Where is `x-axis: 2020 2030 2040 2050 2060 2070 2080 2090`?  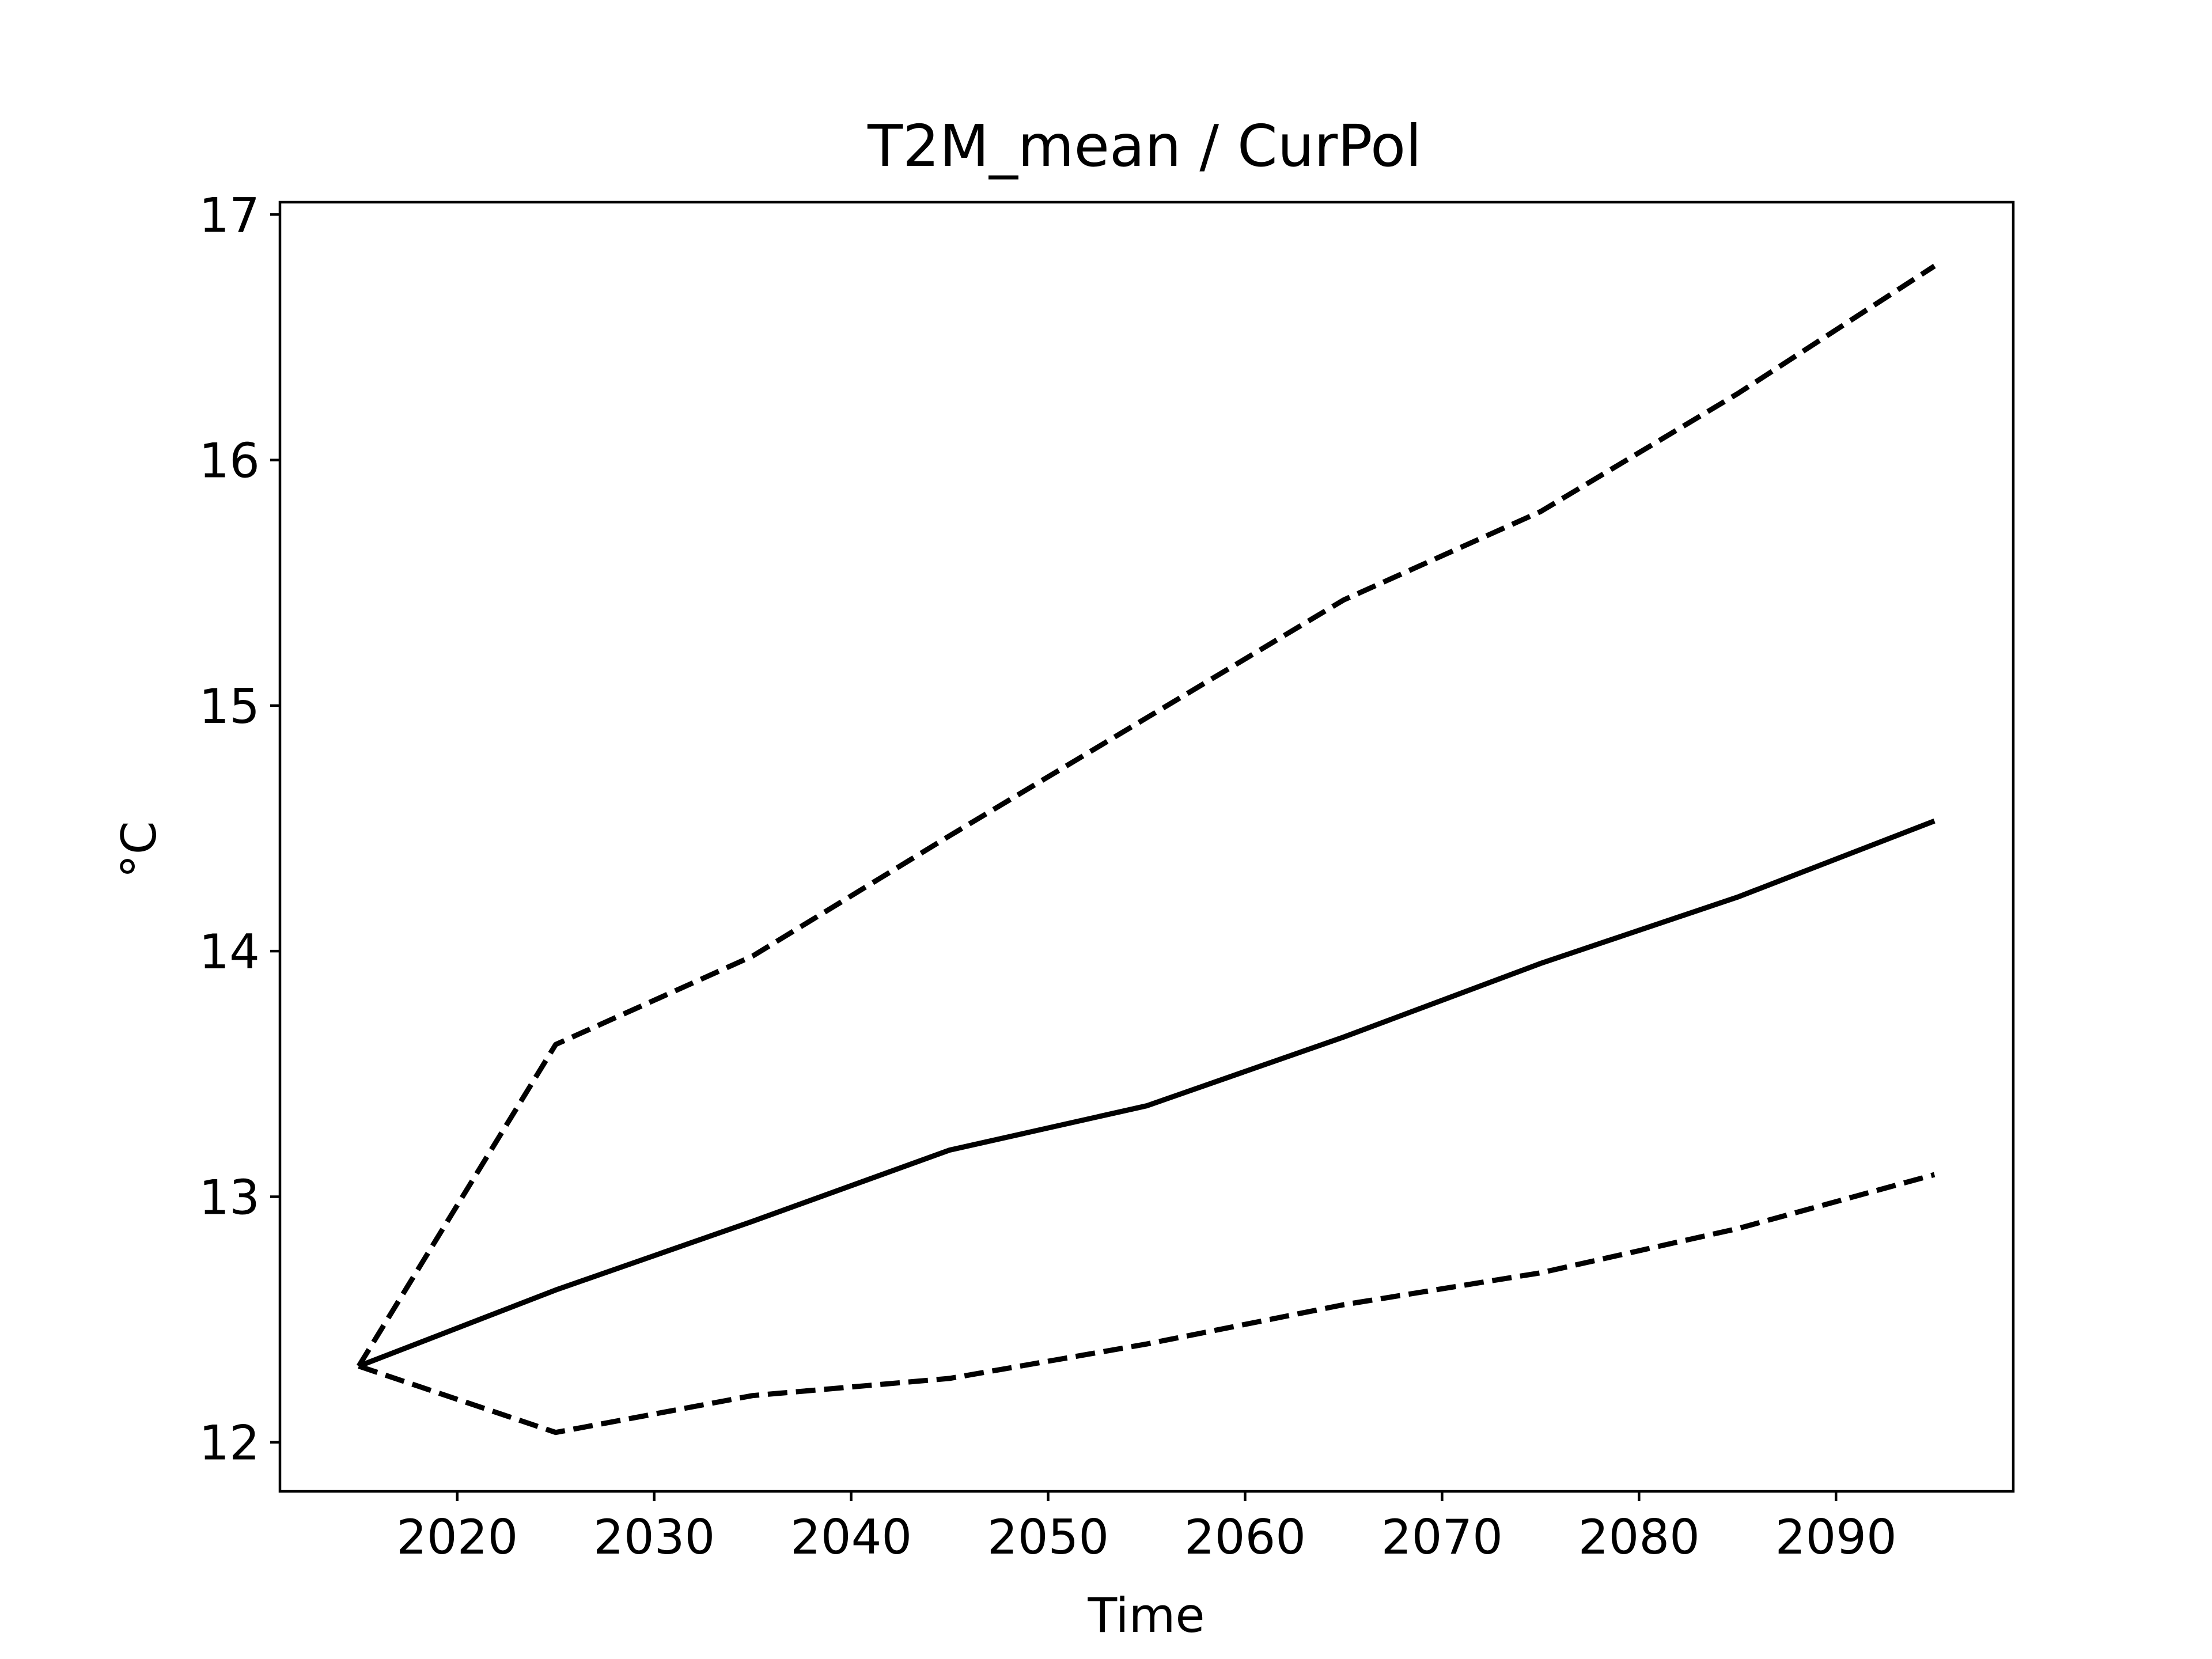
x-axis: 2020 2030 2040 2050 2060 2070 2080 2090 is located at coordinates (1146, 1528).